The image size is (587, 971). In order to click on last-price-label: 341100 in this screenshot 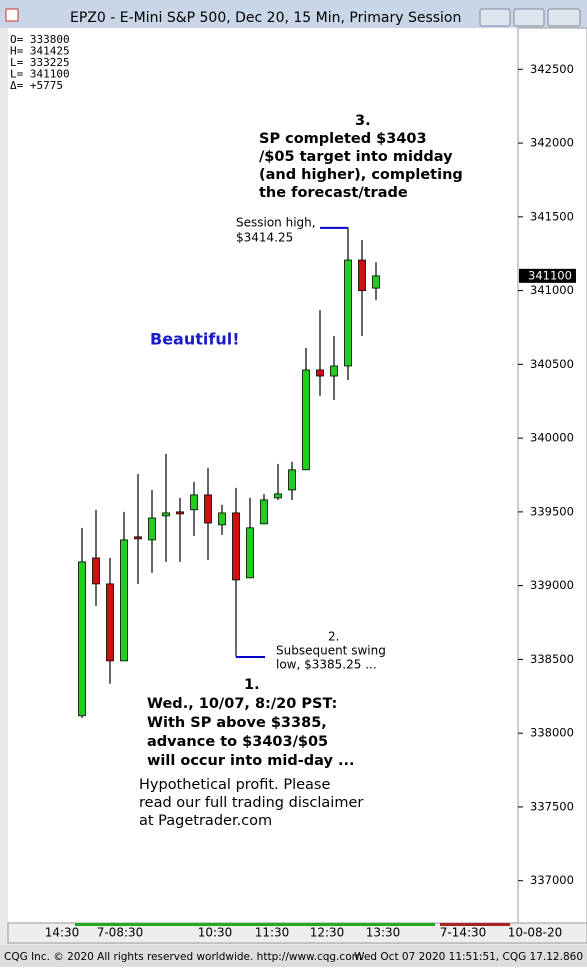, I will do `click(550, 275)`.